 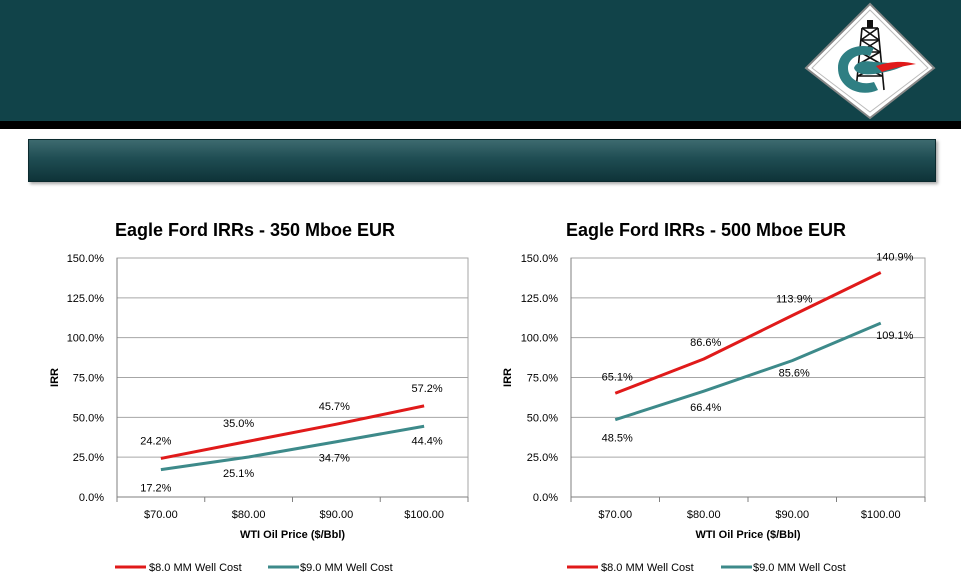 I want to click on data-label: 65.1%, so click(x=617, y=377).